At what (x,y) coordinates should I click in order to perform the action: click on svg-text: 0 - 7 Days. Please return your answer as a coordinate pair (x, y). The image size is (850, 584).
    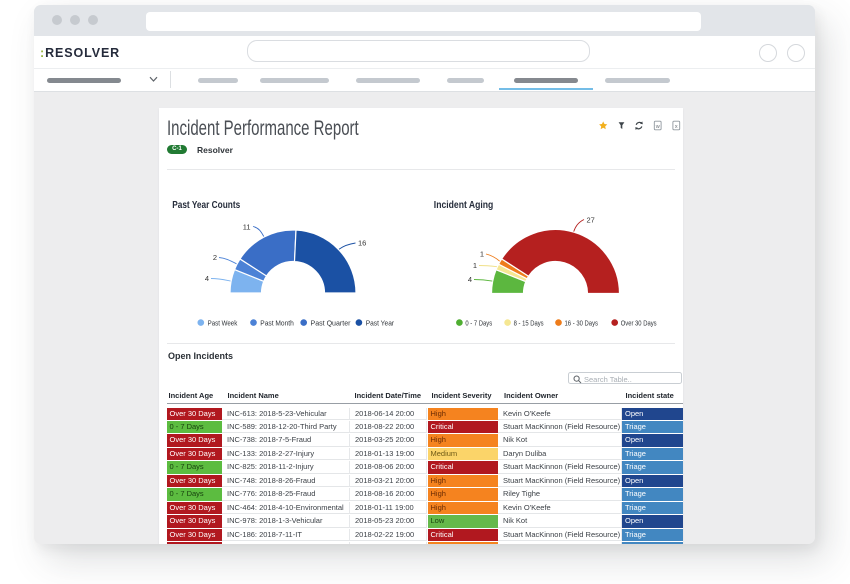
    Looking at the image, I should click on (478, 323).